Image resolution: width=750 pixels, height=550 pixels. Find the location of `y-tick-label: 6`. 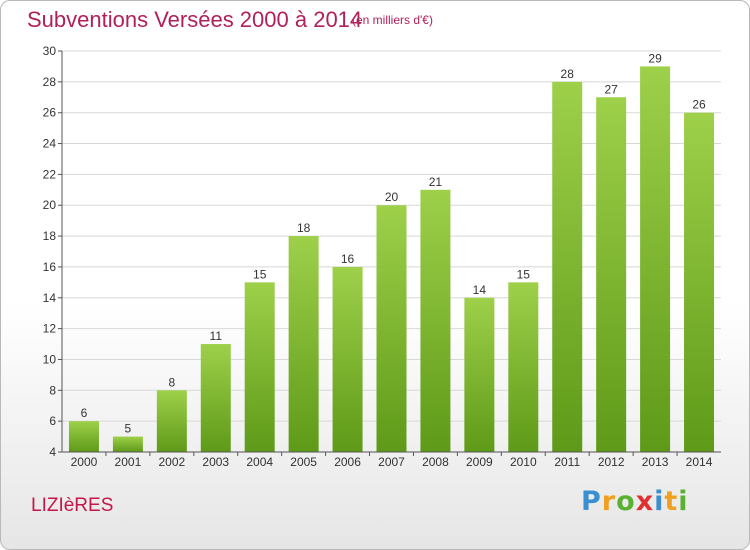

y-tick-label: 6 is located at coordinates (52, 421).